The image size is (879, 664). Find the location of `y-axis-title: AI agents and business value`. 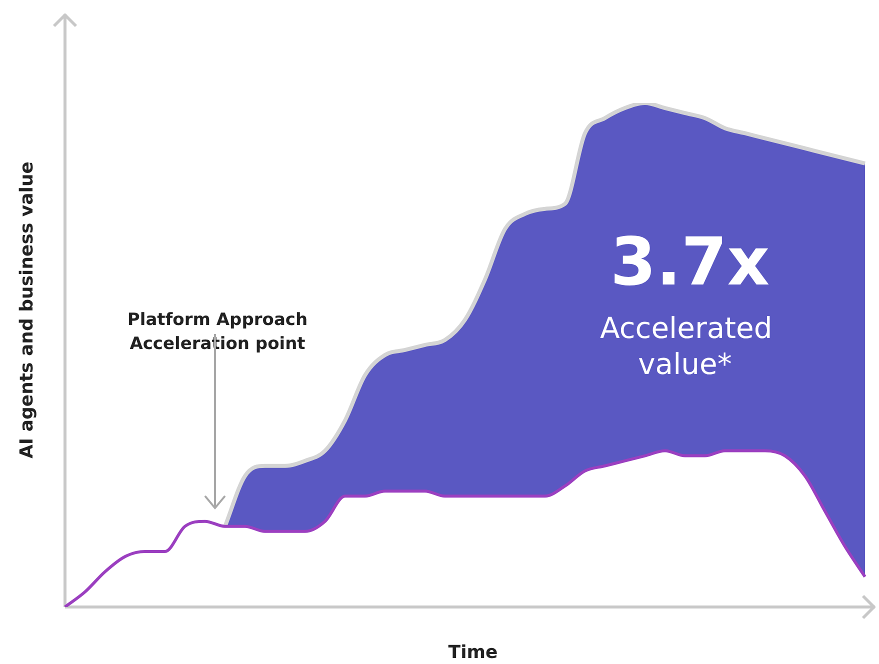

y-axis-title: AI agents and business value is located at coordinates (27, 310).